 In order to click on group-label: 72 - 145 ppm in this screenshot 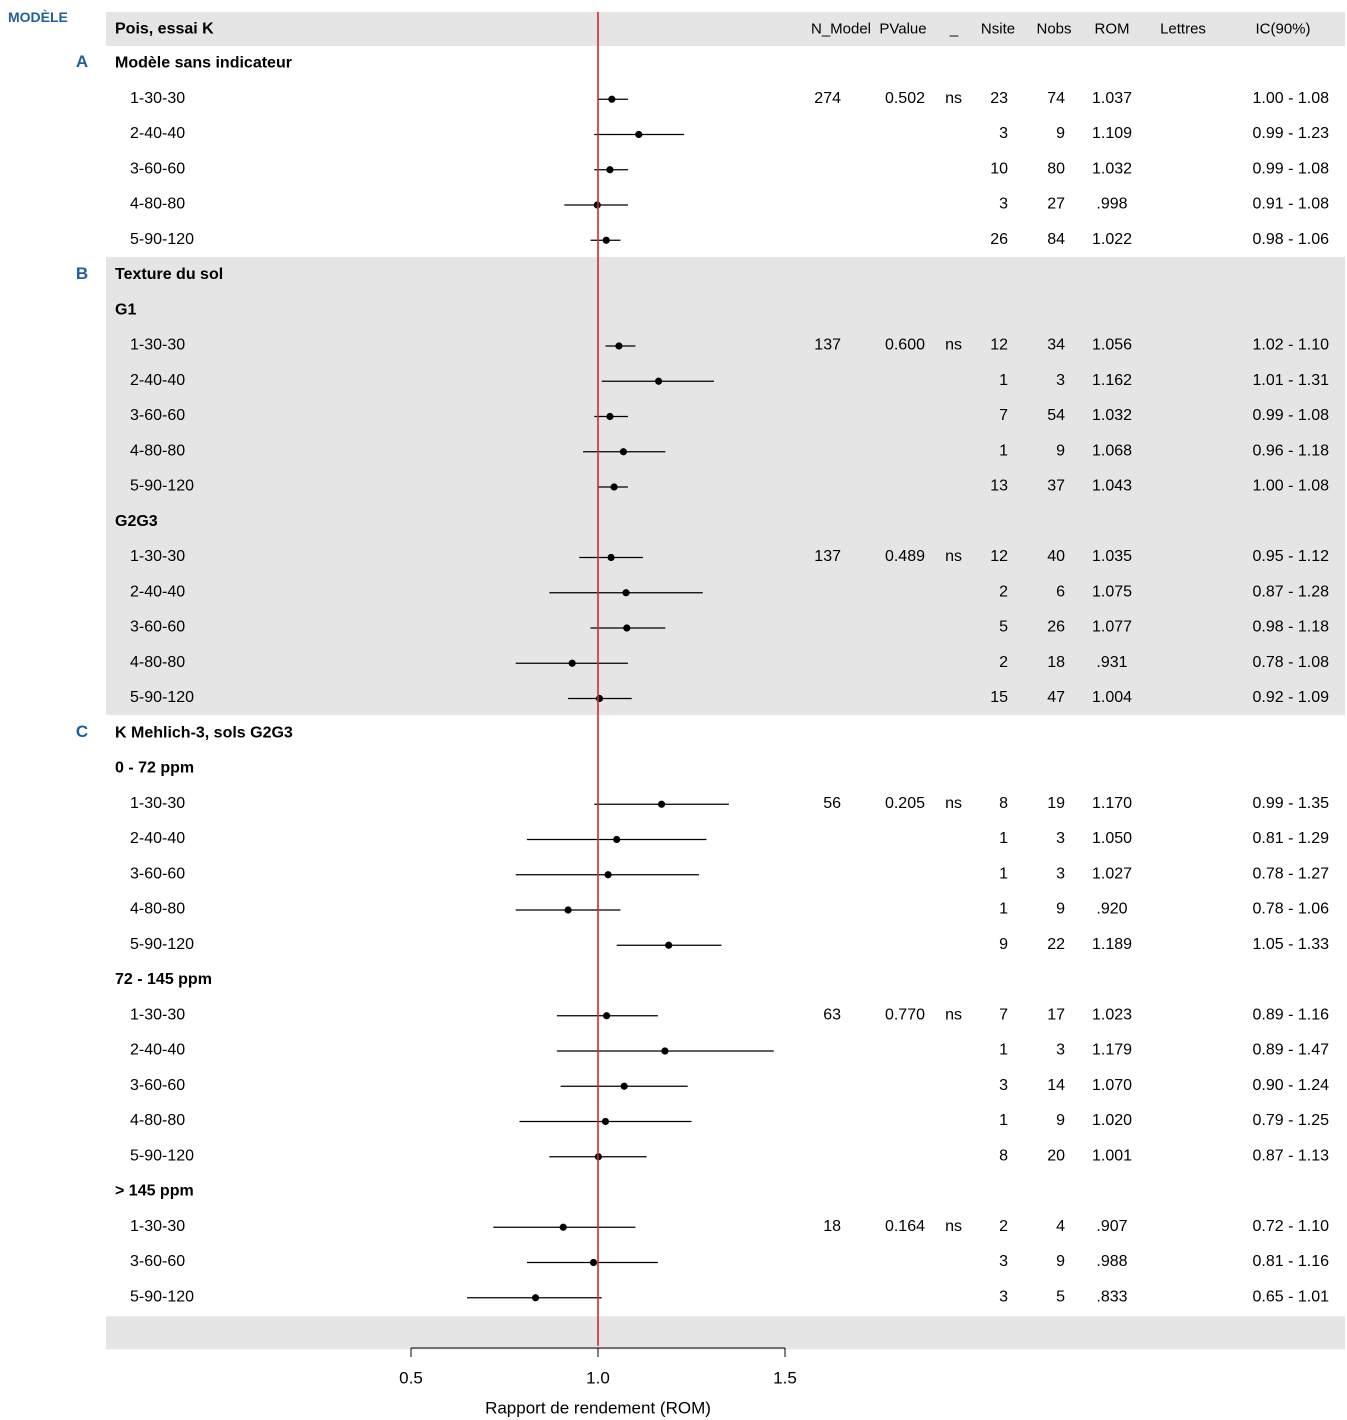, I will do `click(163, 979)`.